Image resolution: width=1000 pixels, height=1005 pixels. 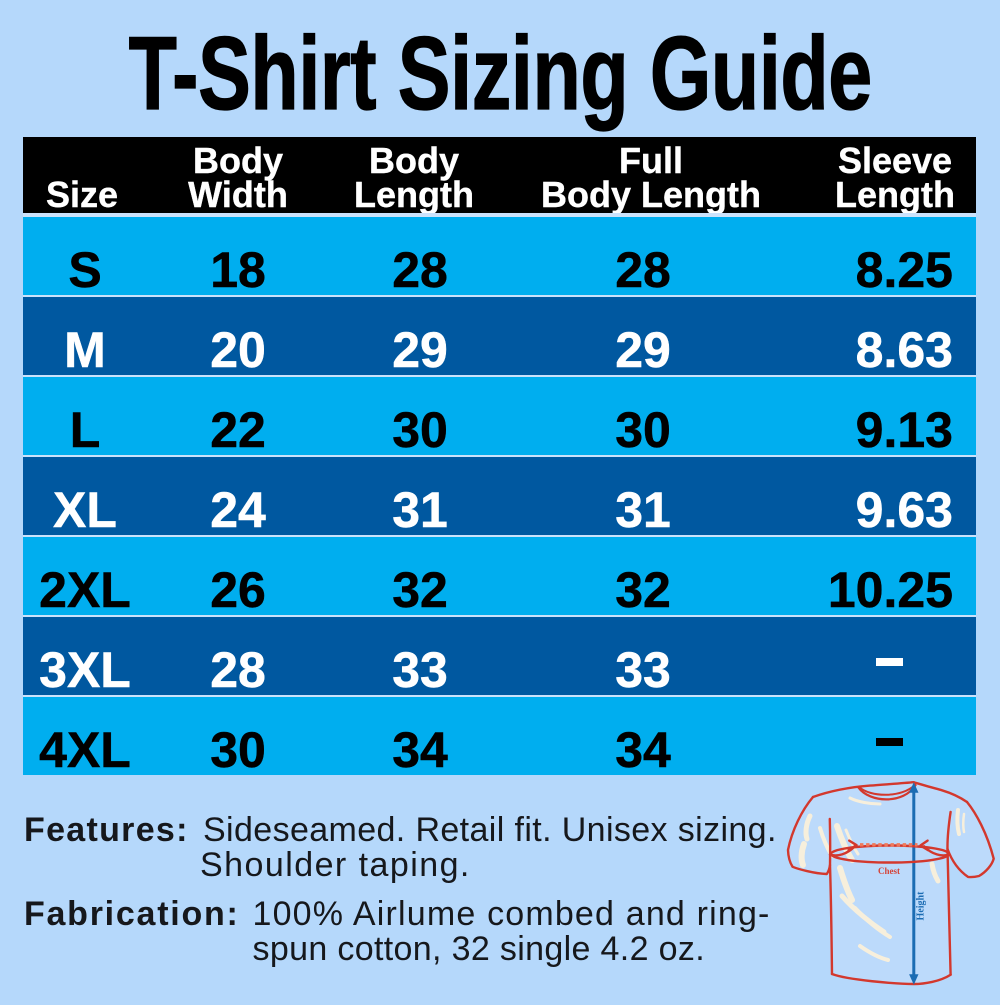 I want to click on svg-text: Height, so click(x=921, y=906).